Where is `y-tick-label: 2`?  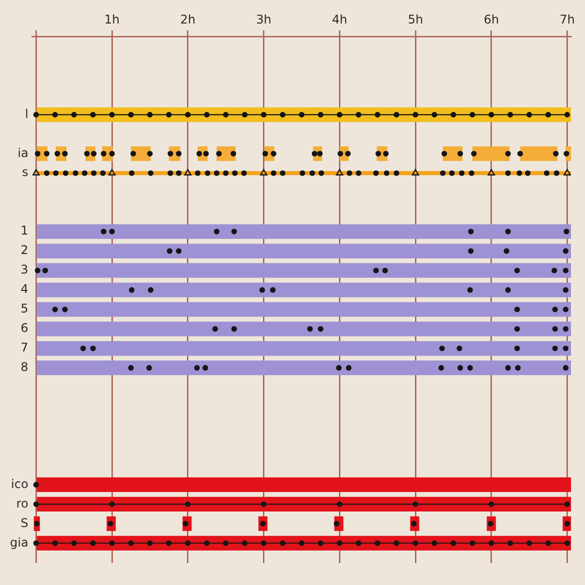 y-tick-label: 2 is located at coordinates (24, 250).